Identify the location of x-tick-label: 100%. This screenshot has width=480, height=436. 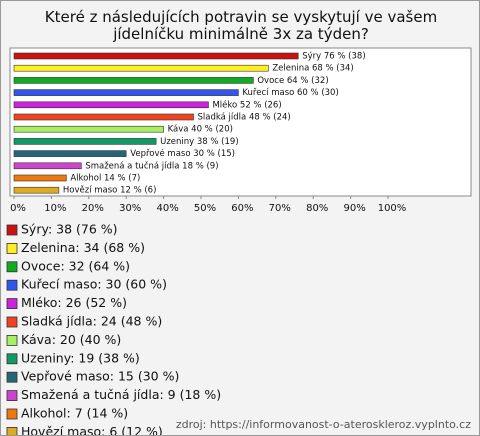
(392, 208).